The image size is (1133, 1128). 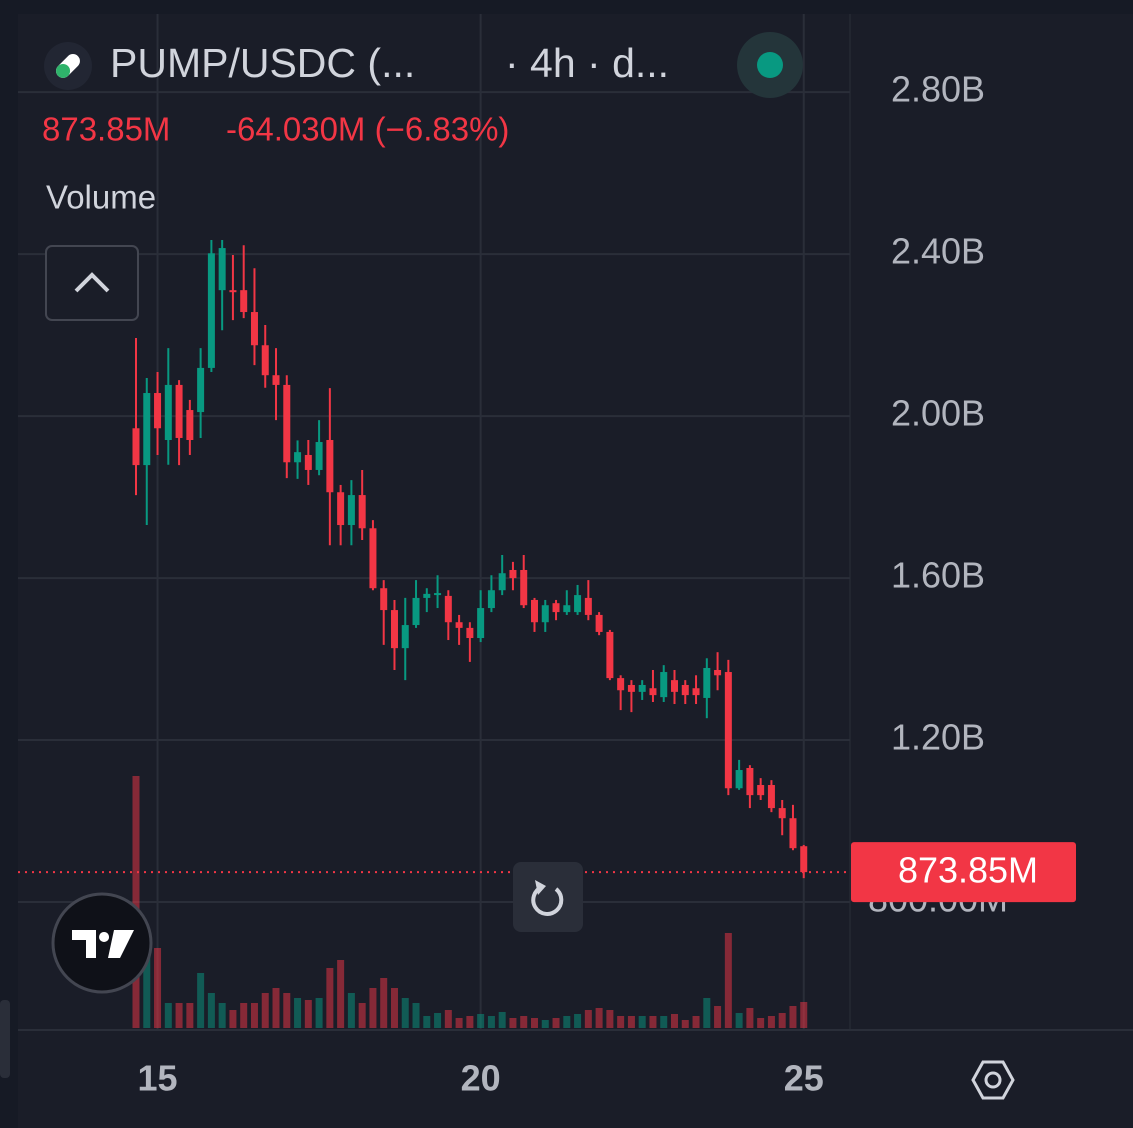 What do you see at coordinates (106, 129) in the screenshot?
I see `last-price: 873.85M` at bounding box center [106, 129].